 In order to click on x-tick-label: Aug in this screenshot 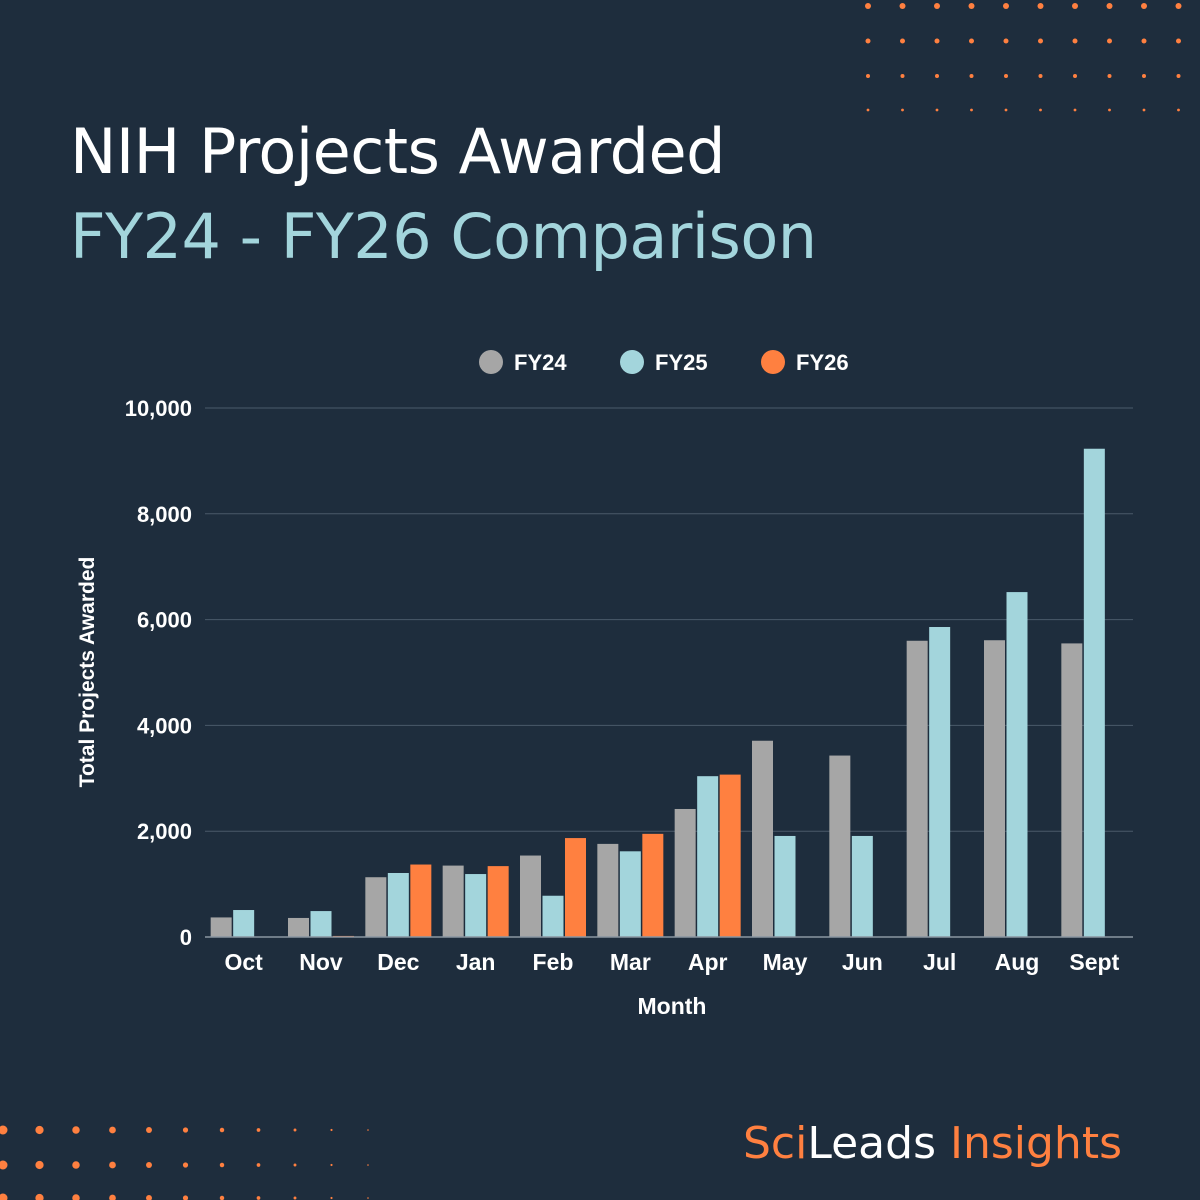, I will do `click(1017, 962)`.